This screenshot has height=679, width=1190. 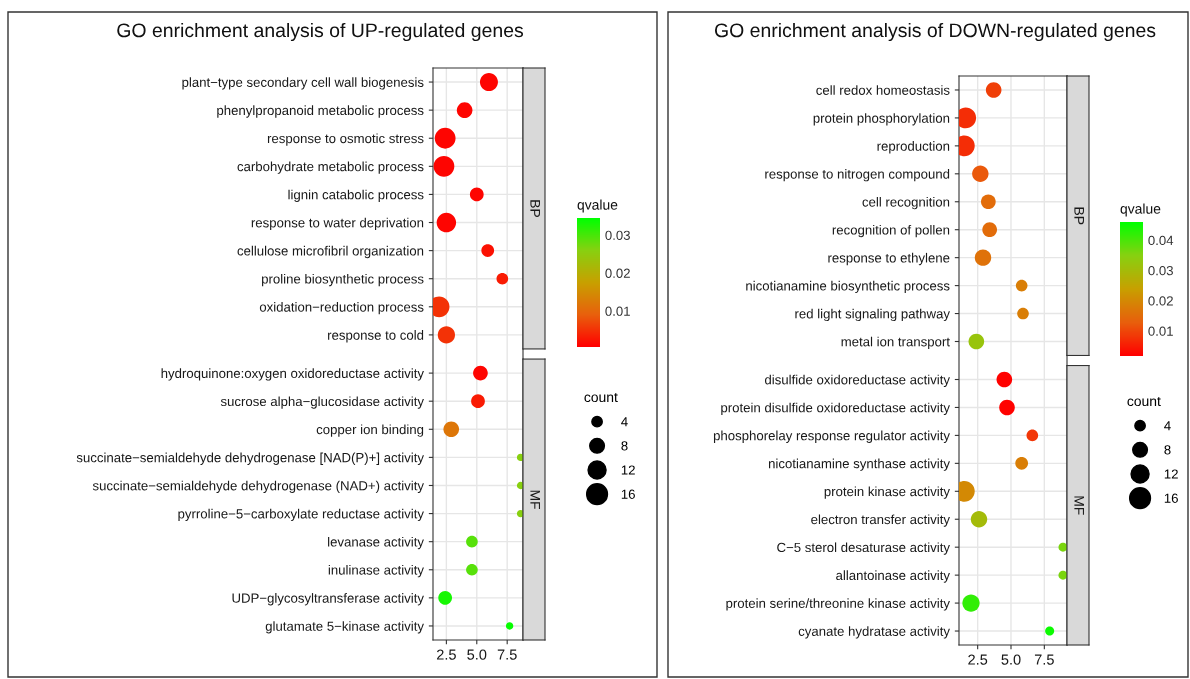 I want to click on chart-title: GO enrichment analysis of DOWN-regulated genes, so click(x=935, y=32).